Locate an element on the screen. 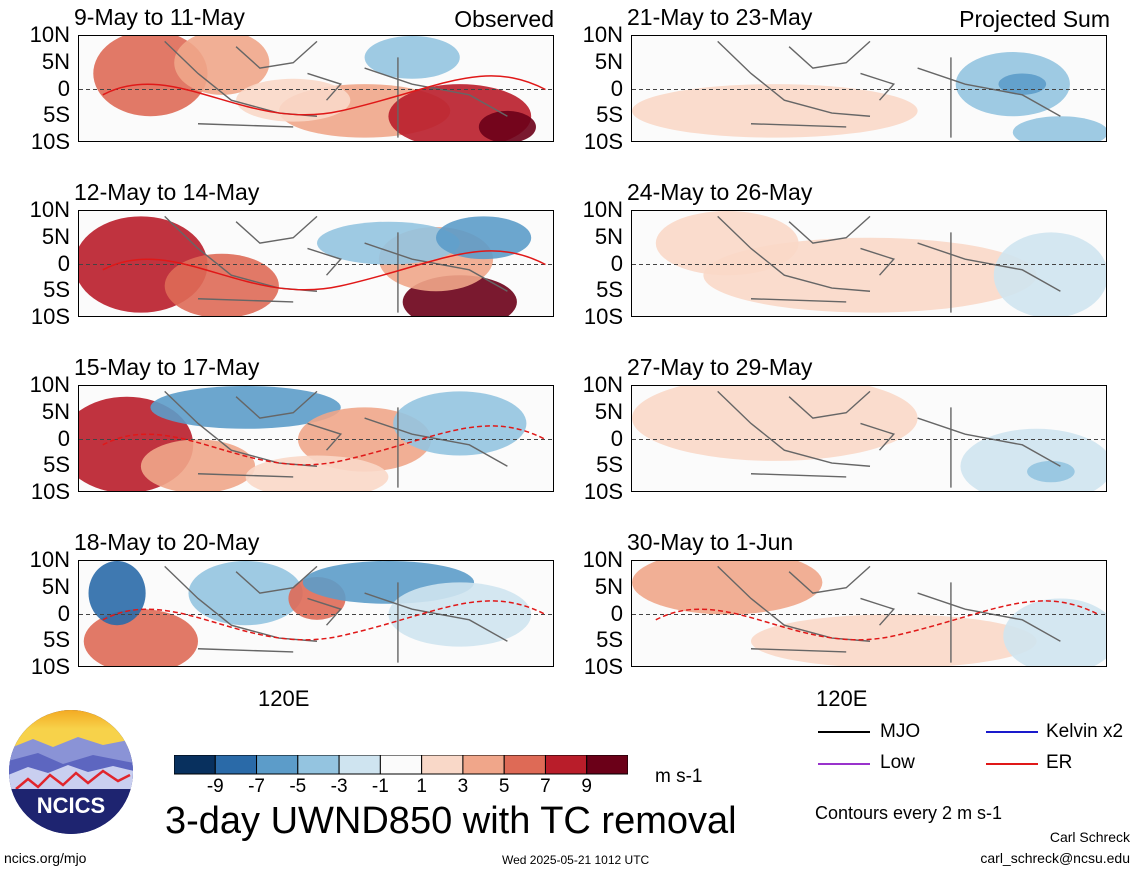 This screenshot has height=873, width=1135. footer-email: carl_schreck@ncsu.edu is located at coordinates (1055, 858).